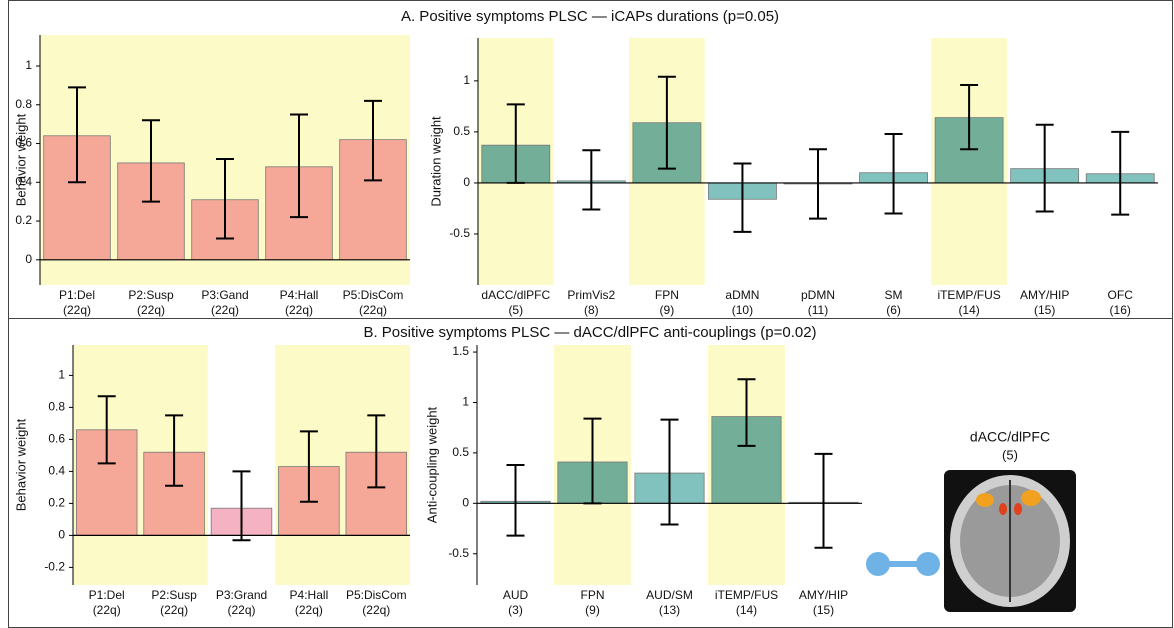  I want to click on x-tick-label: PrimVis2, so click(591, 295).